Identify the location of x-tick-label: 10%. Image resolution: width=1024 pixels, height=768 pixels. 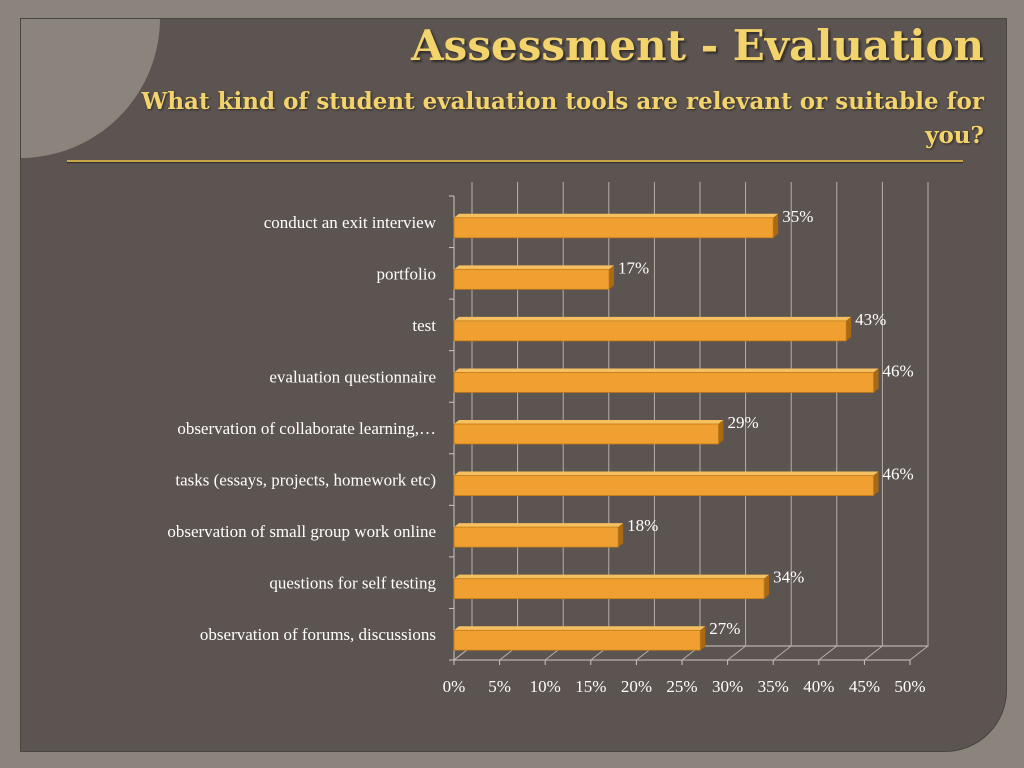
(545, 686).